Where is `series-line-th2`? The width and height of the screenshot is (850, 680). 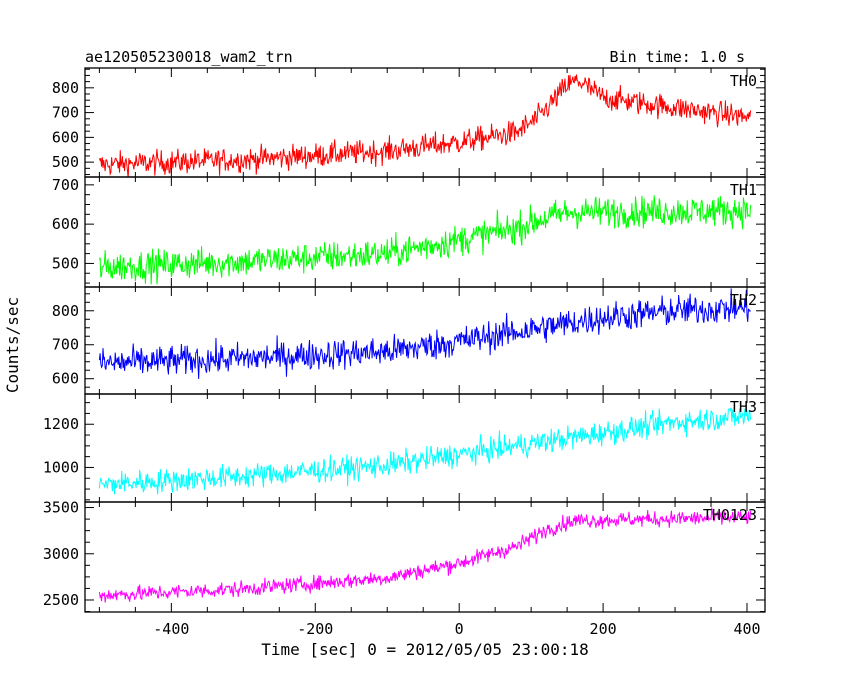 series-line-th2 is located at coordinates (424, 333).